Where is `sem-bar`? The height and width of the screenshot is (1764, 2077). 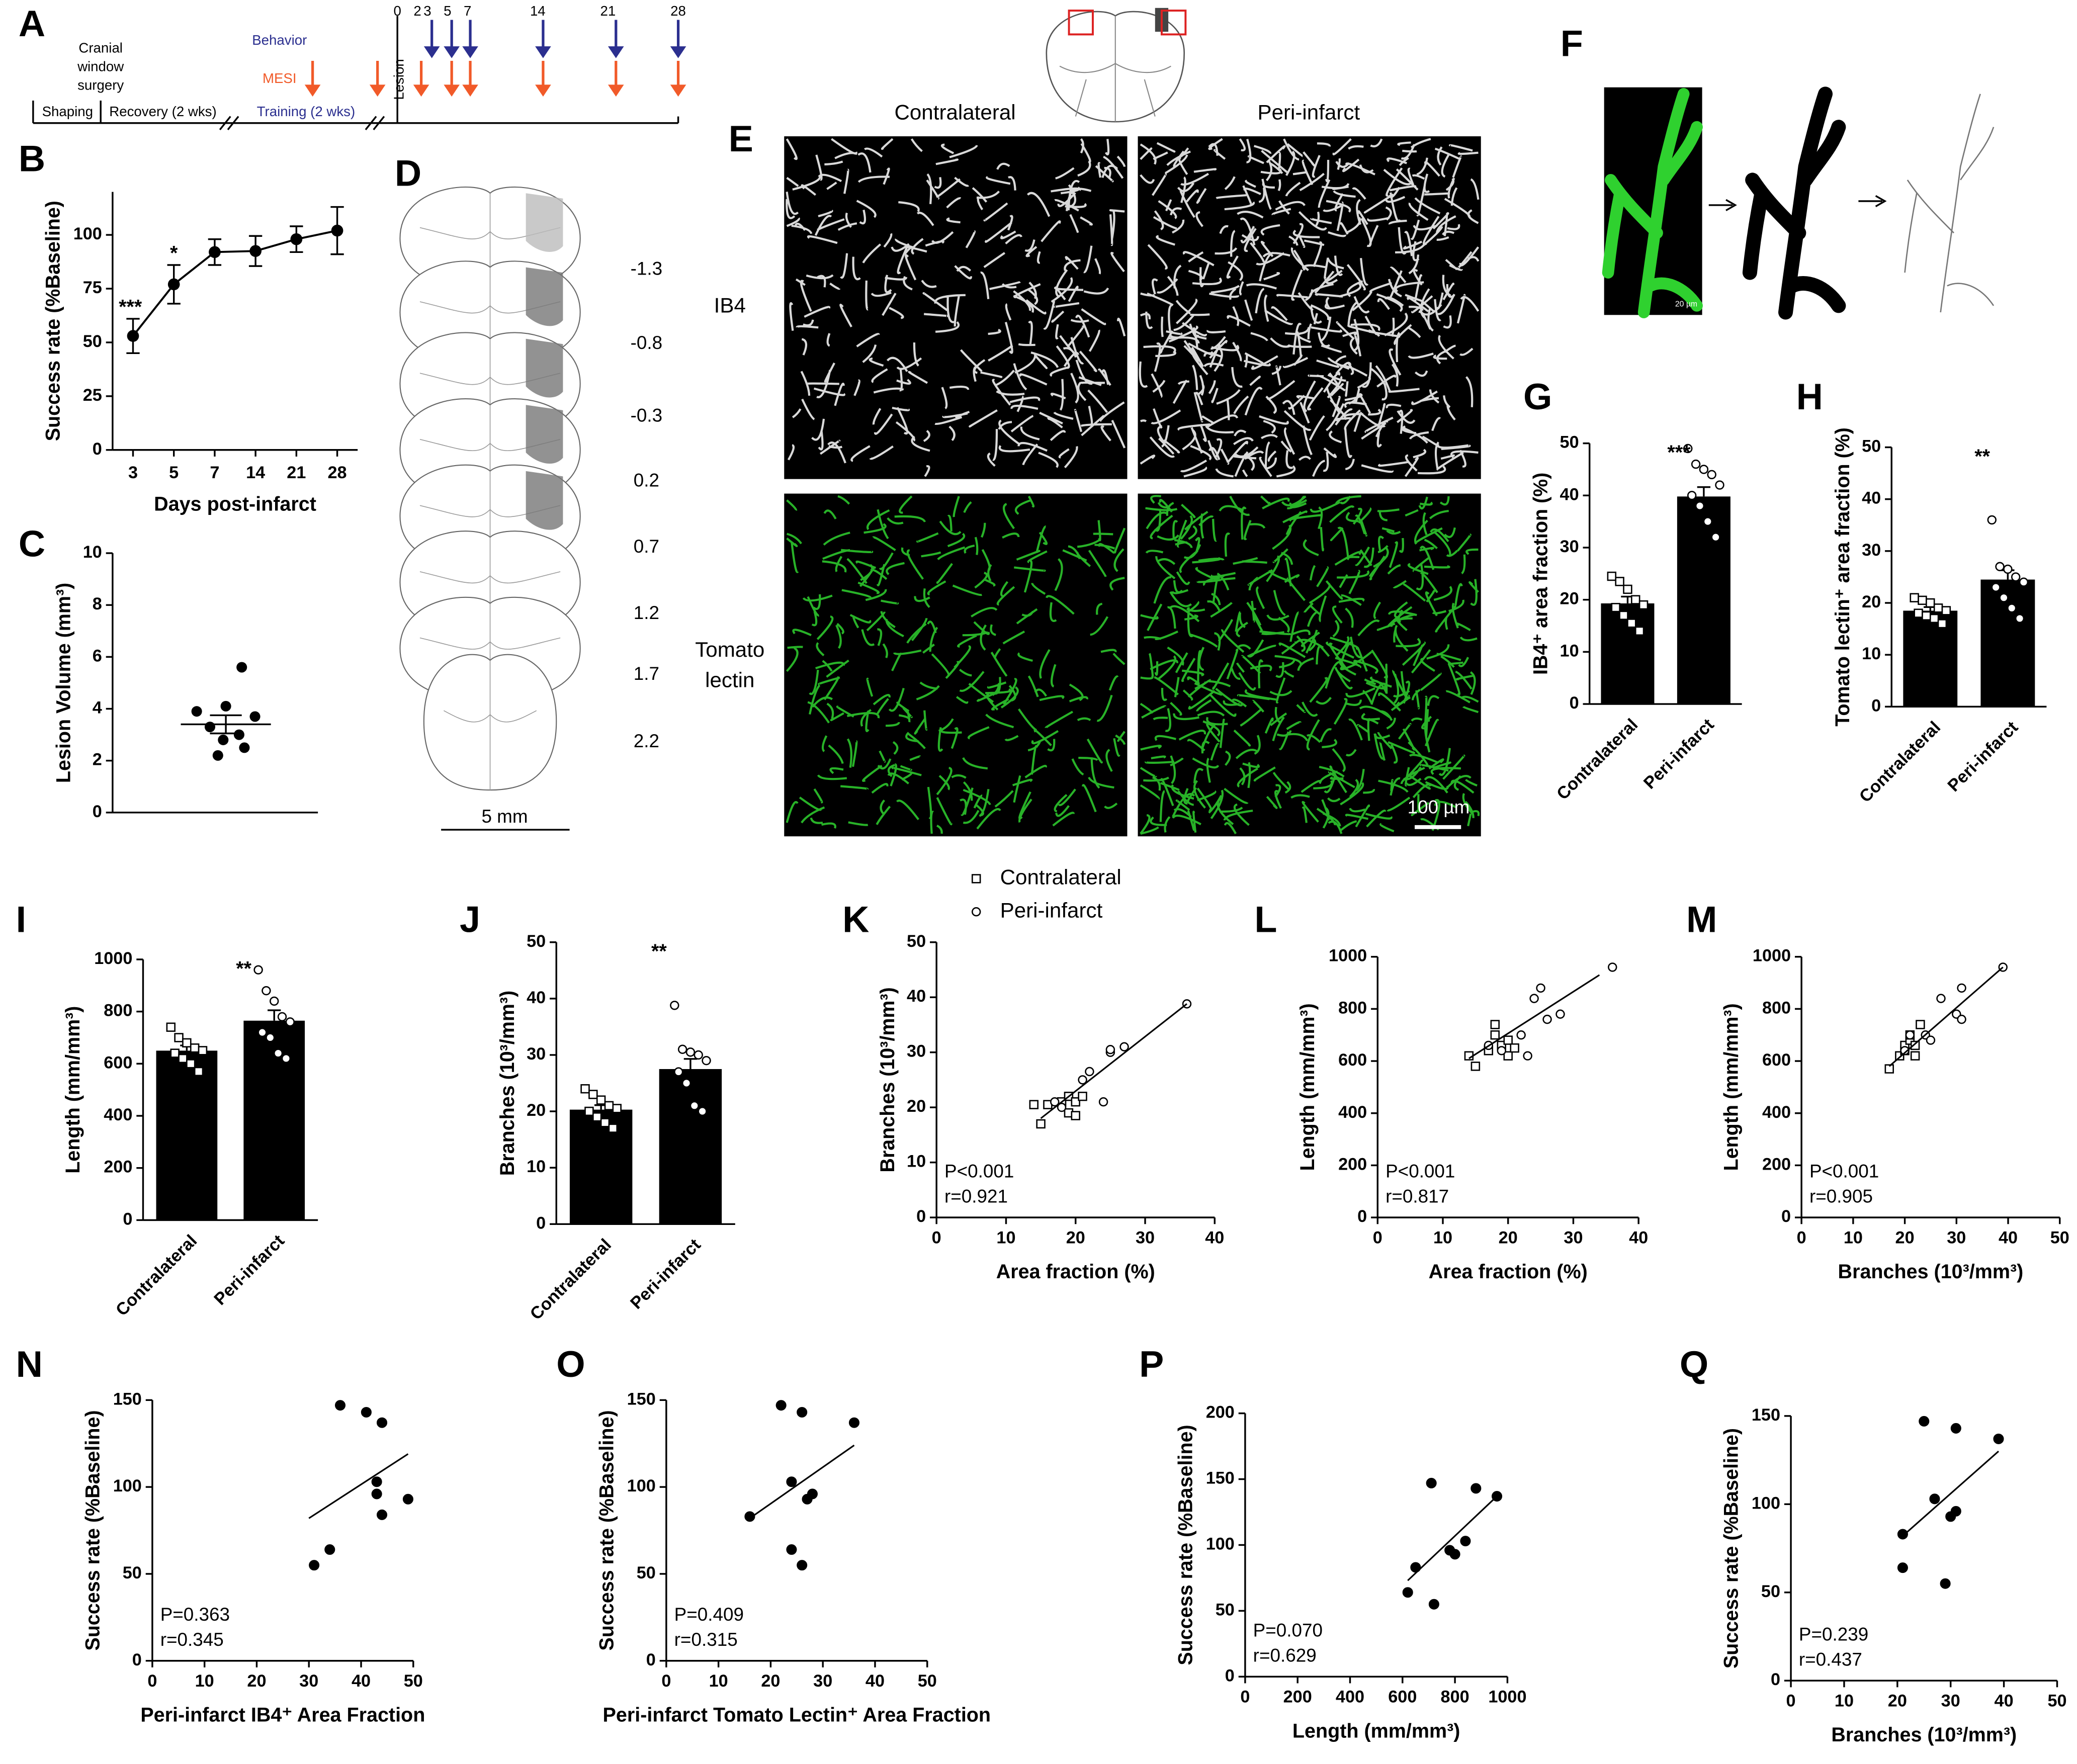
sem-bar is located at coordinates (226, 724).